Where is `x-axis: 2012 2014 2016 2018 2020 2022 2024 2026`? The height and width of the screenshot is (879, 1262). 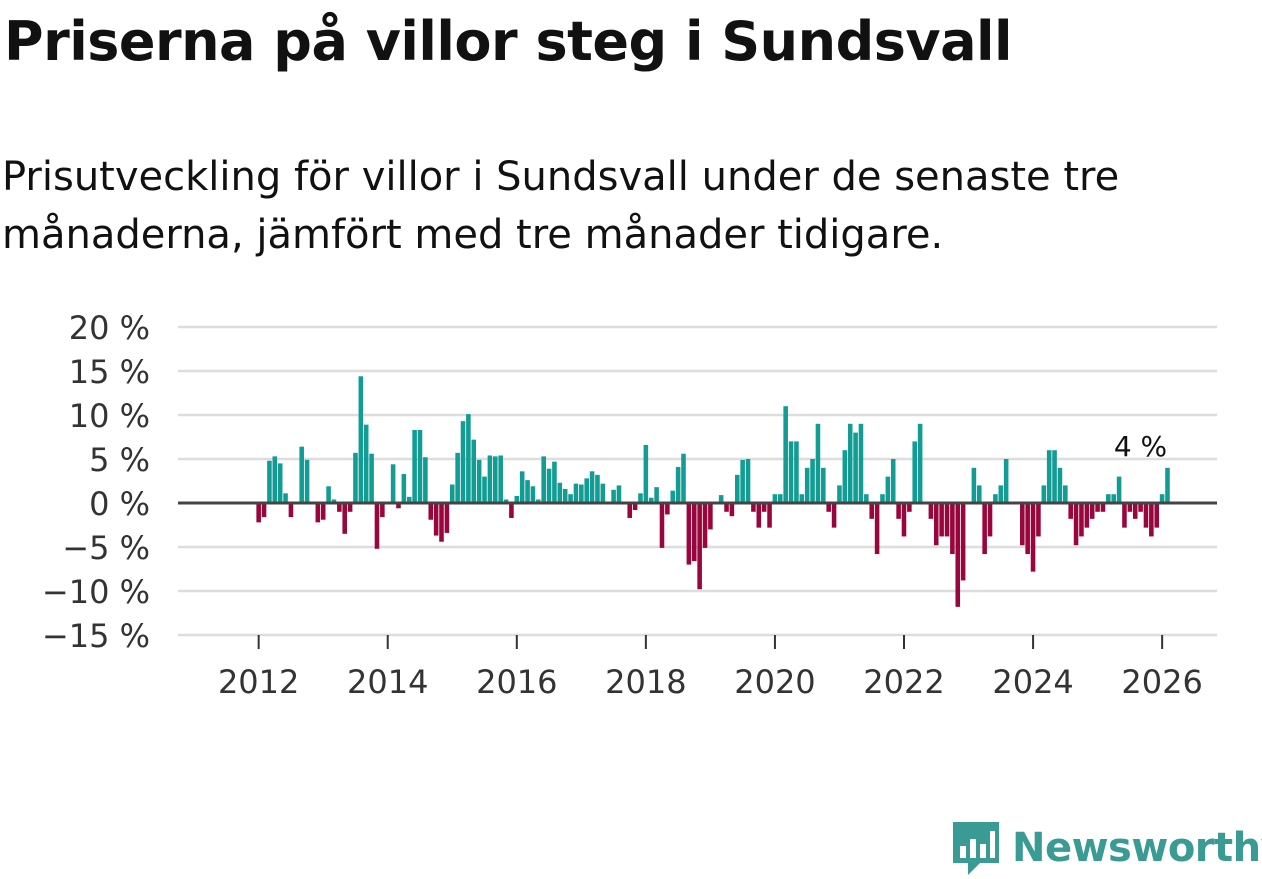 x-axis: 2012 2014 2016 2018 2020 2022 2024 2026 is located at coordinates (697, 667).